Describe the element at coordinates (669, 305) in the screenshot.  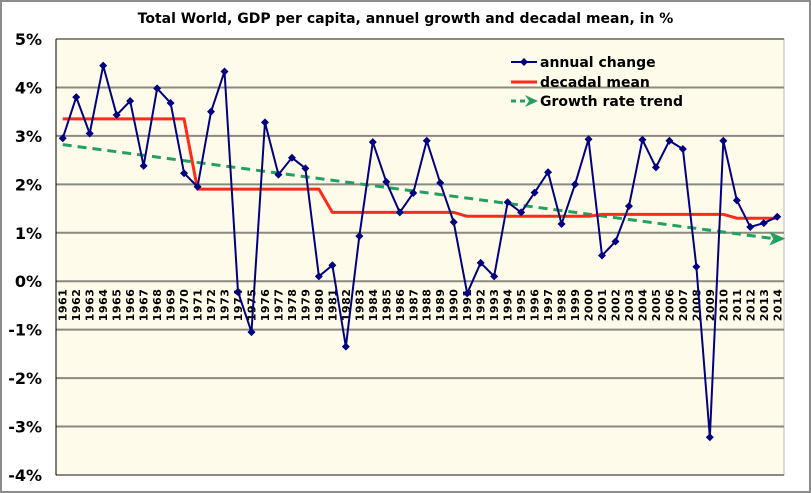
I see `x-tick-label: 2006` at that location.